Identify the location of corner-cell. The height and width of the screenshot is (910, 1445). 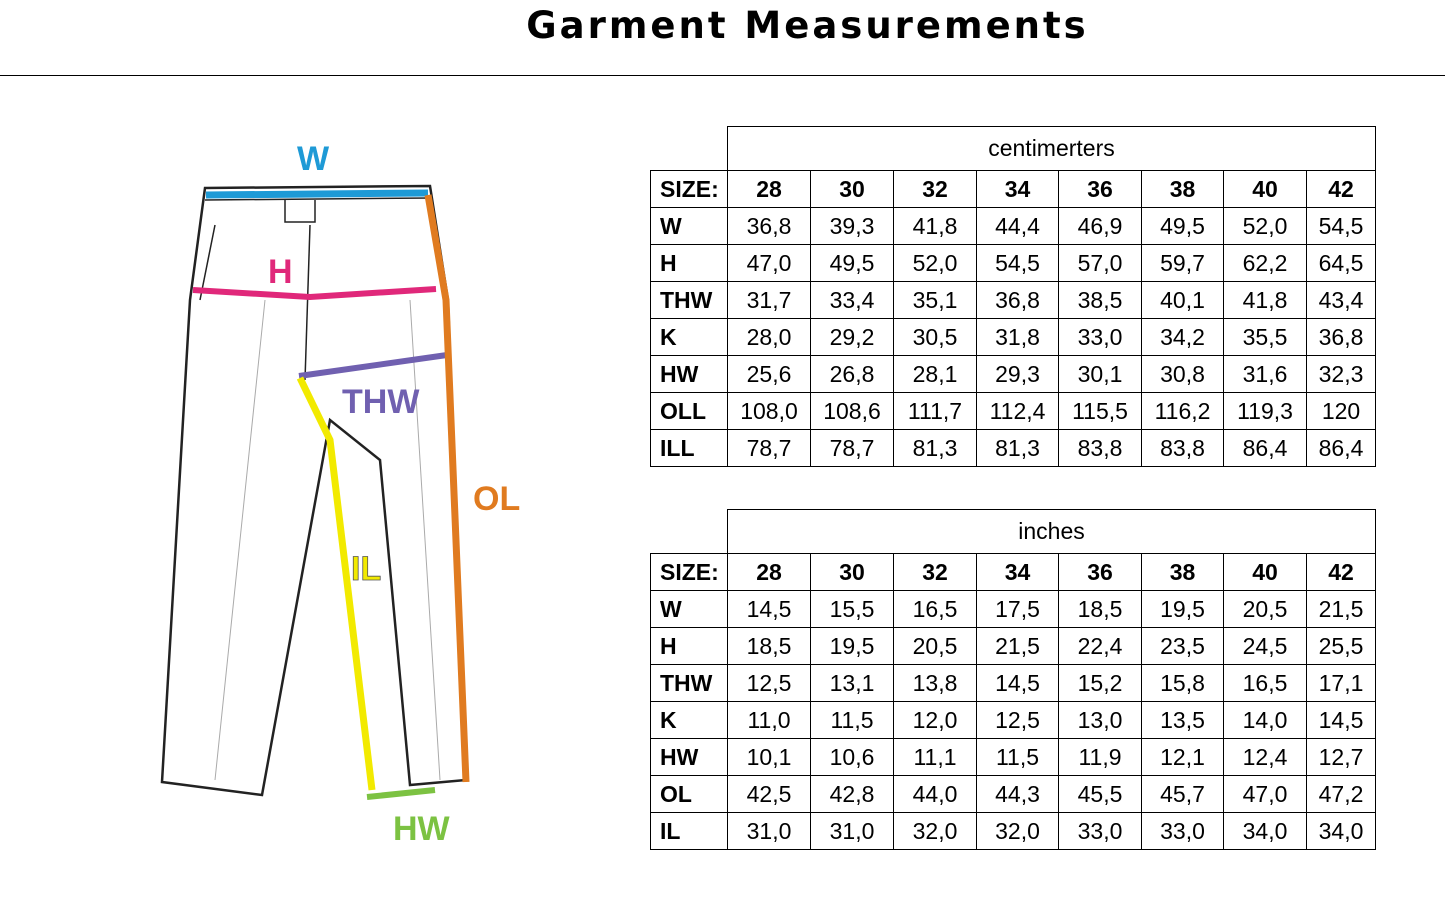
(689, 532).